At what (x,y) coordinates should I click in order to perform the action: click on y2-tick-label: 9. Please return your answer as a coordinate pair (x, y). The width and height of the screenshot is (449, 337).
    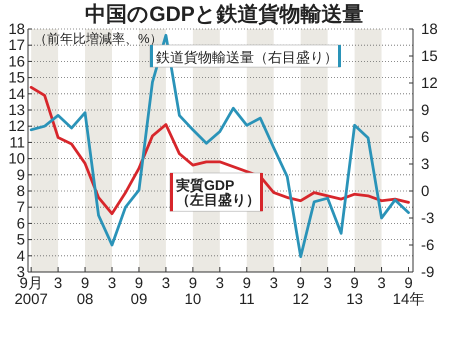
    Looking at the image, I should click on (425, 110).